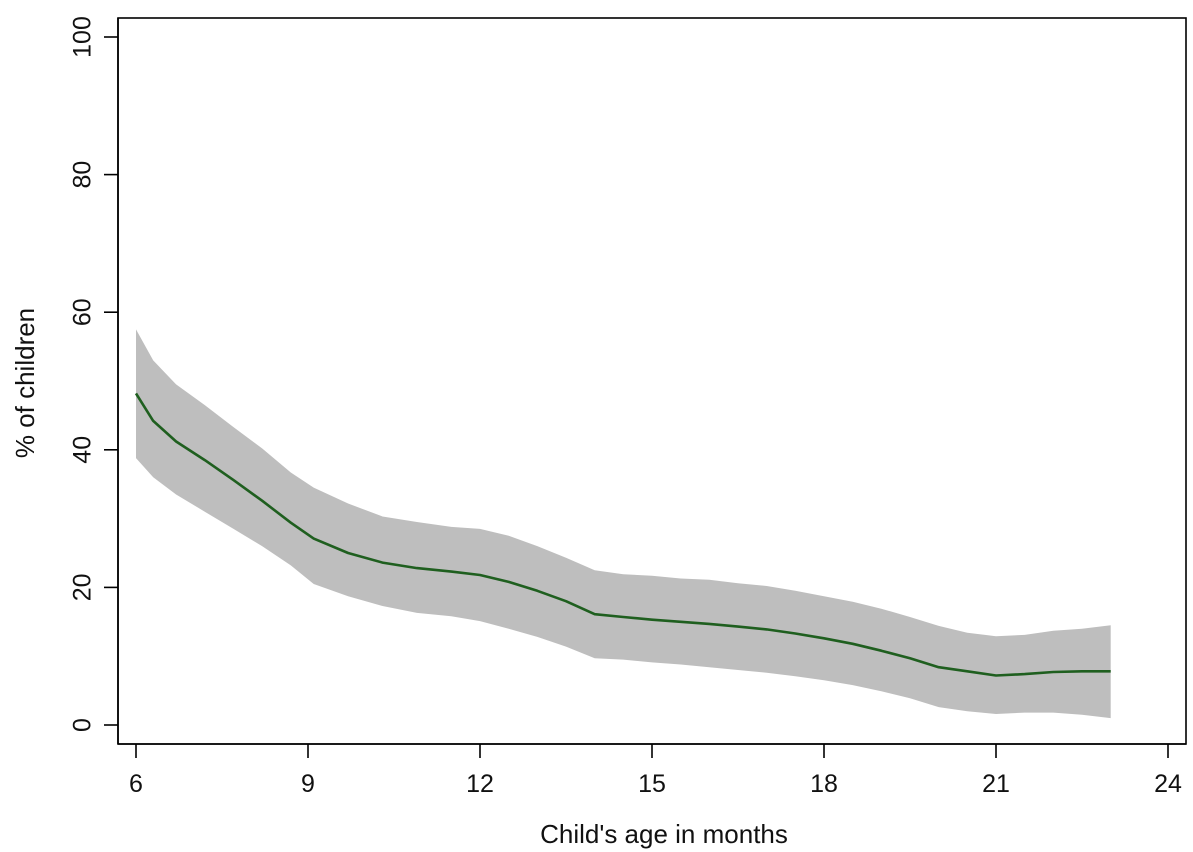 This screenshot has width=1193, height=852. Describe the element at coordinates (136, 784) in the screenshot. I see `x-tick-label: 6` at that location.